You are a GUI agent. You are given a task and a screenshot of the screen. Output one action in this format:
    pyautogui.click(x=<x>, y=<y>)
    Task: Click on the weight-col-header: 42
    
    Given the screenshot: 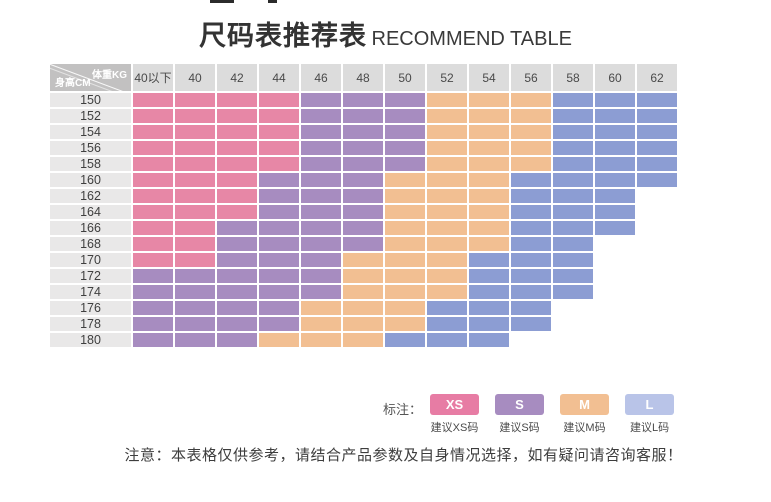 What is the action you would take?
    pyautogui.click(x=237, y=77)
    